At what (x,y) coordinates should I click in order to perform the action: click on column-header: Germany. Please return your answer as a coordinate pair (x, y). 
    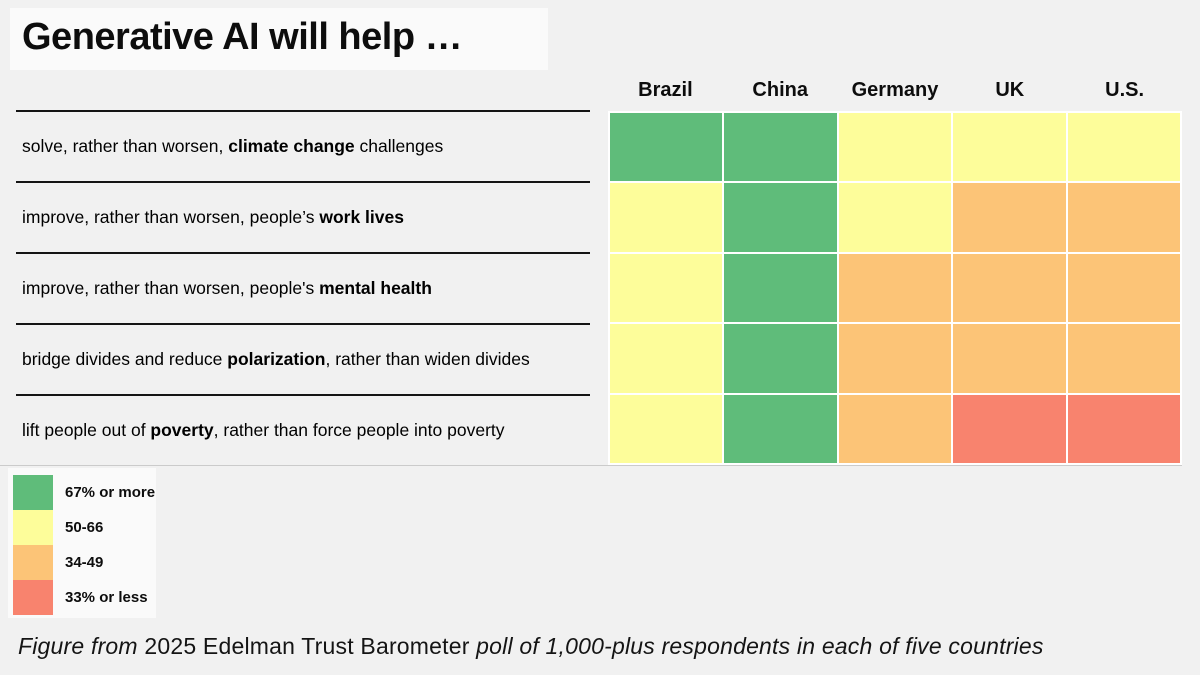
    Looking at the image, I should click on (895, 89).